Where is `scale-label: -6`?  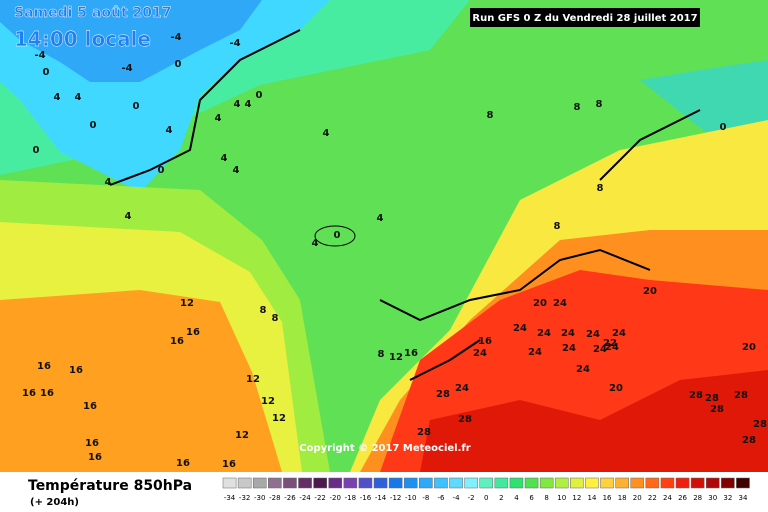
scale-label: -6 is located at coordinates (441, 498).